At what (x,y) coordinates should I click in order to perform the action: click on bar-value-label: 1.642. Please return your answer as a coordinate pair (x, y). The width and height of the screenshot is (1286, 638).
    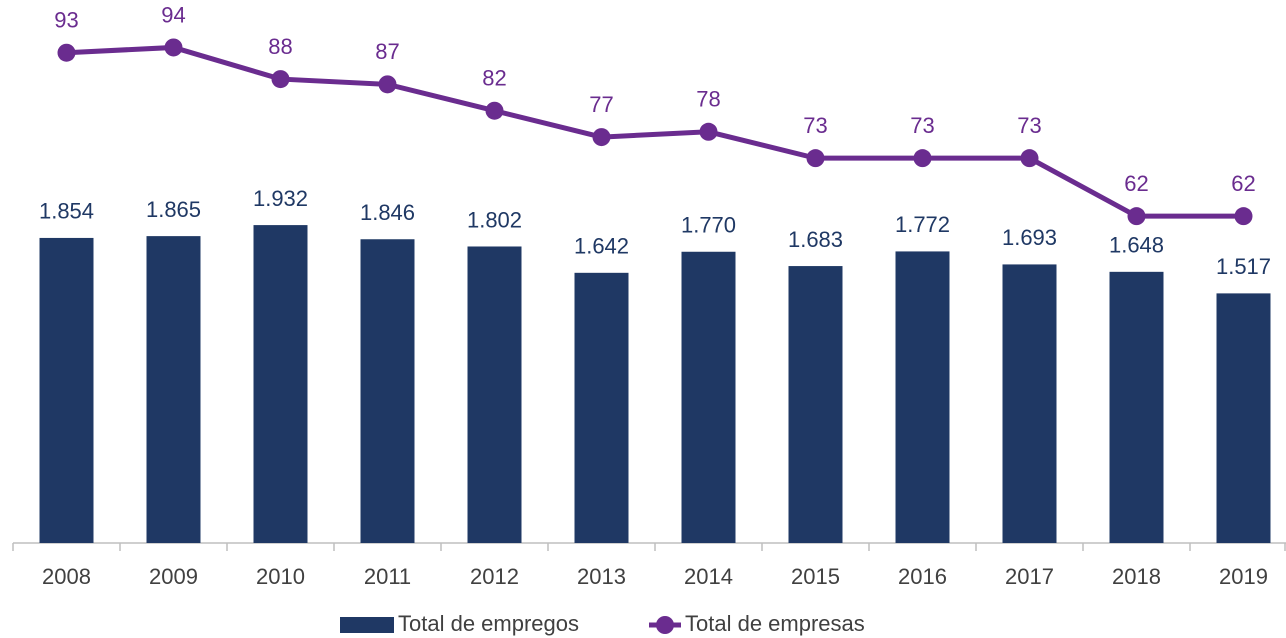
    Looking at the image, I should click on (601, 246).